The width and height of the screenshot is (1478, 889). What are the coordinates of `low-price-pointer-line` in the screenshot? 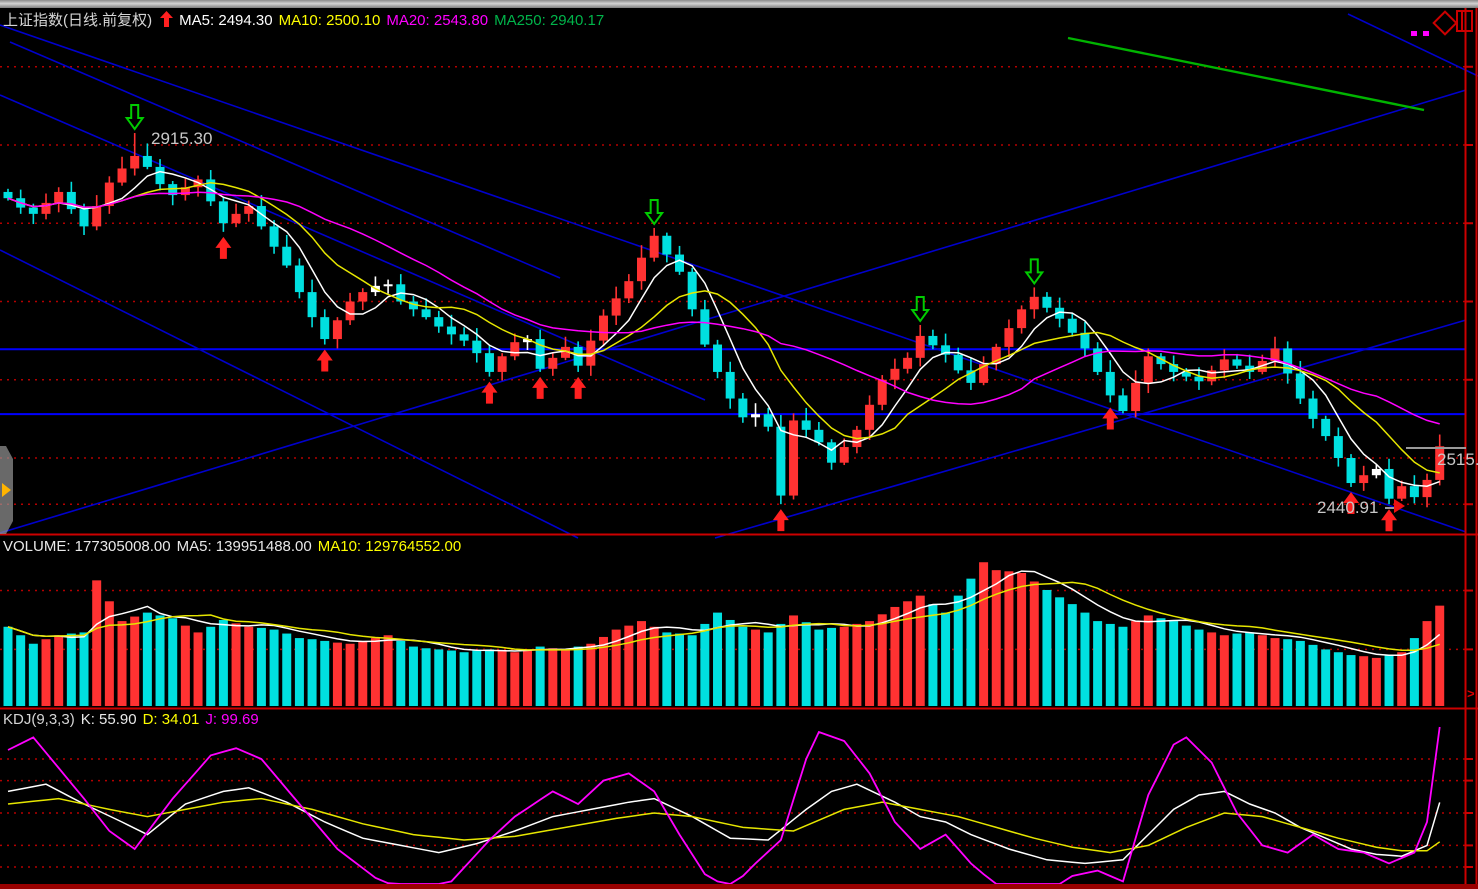 It's located at (1392, 508).